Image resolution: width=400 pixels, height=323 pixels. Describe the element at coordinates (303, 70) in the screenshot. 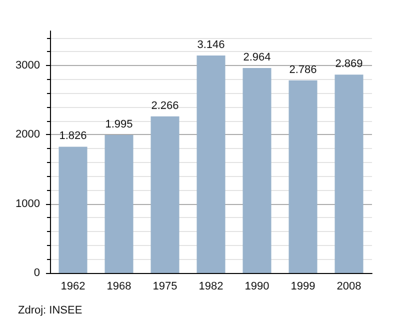

I see `data-label: 2.786` at that location.